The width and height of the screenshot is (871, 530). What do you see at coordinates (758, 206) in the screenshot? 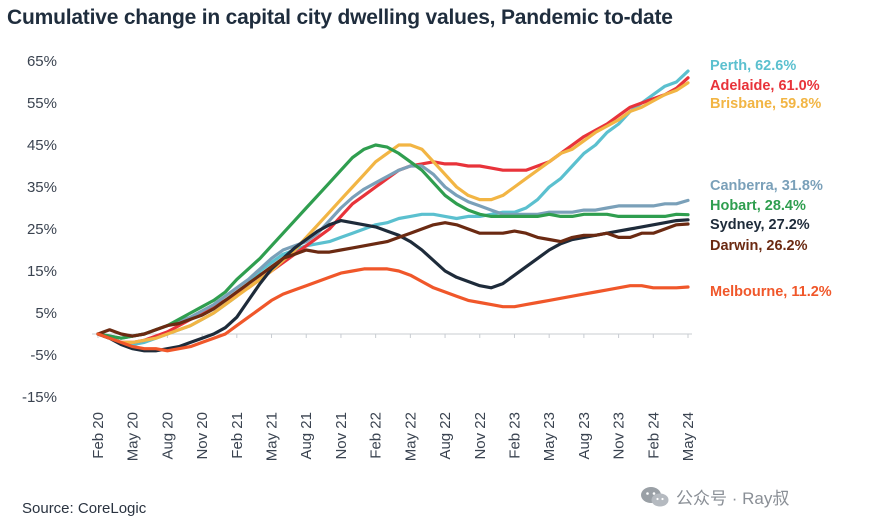
I see `series-label-hobart: Hobart, 28.4%` at bounding box center [758, 206].